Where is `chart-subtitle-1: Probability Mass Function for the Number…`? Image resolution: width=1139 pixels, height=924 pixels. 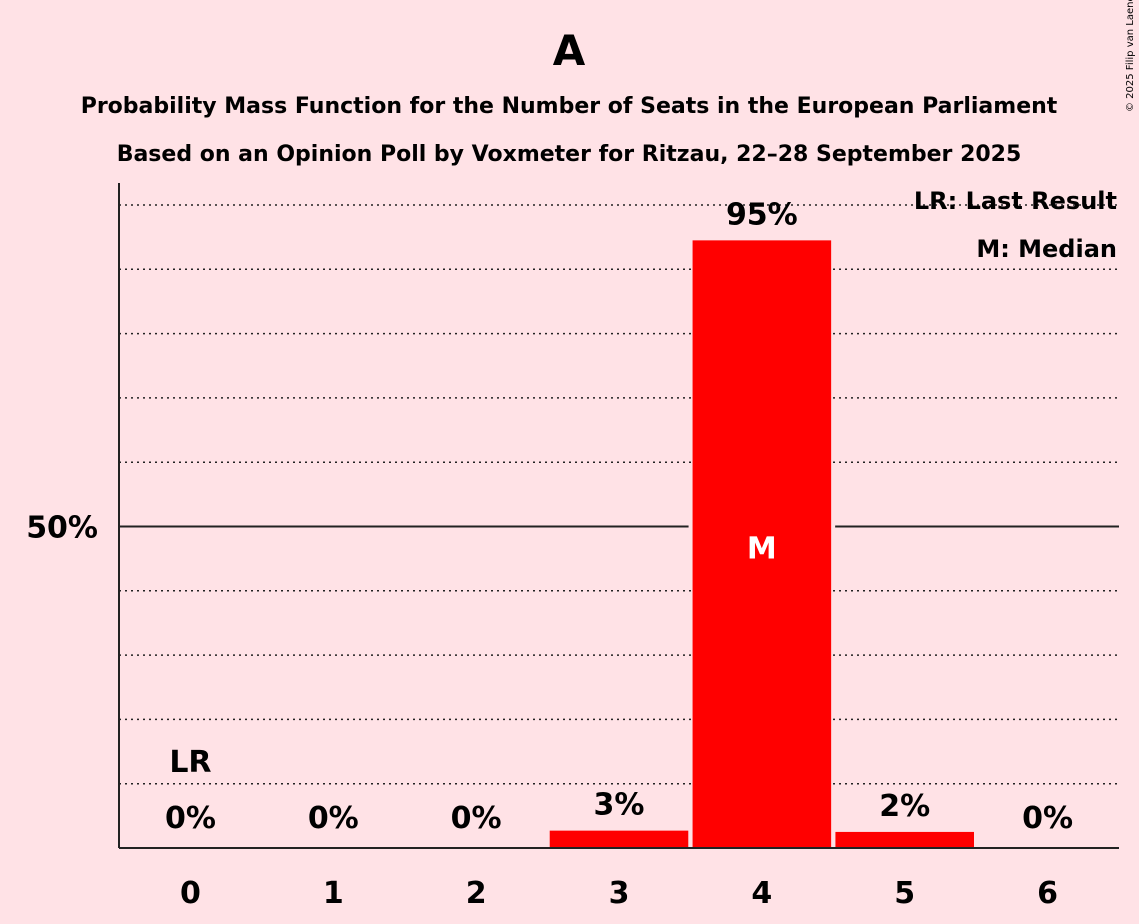
chart-subtitle-1: Probability Mass Function for the Number… is located at coordinates (569, 106).